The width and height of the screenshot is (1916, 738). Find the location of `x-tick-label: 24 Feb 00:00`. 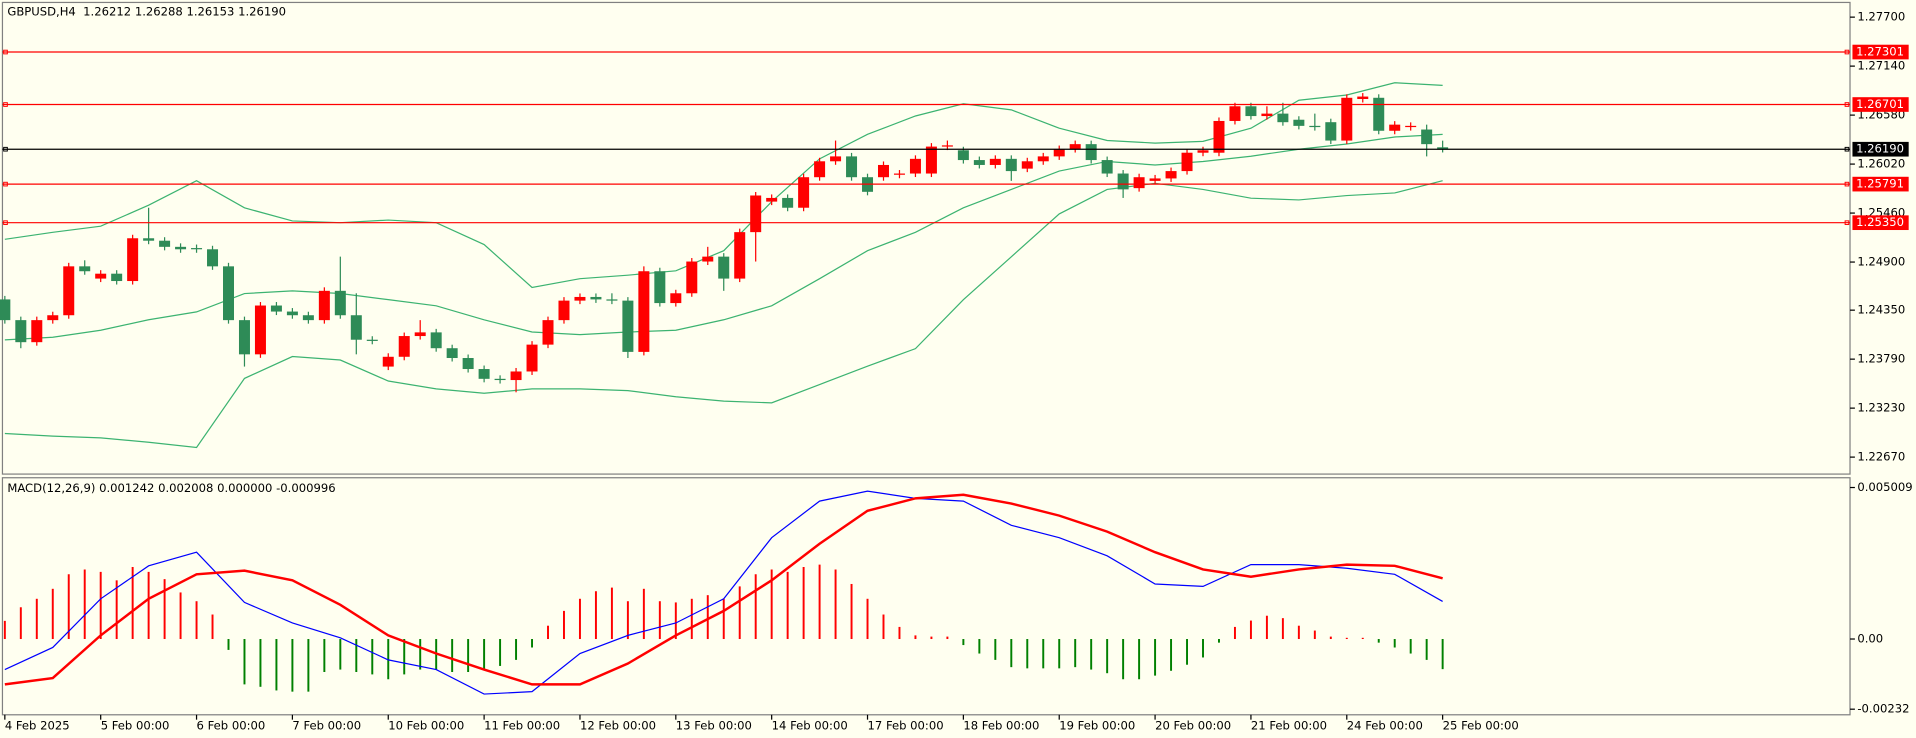

x-tick-label: 24 Feb 00:00 is located at coordinates (1385, 725).